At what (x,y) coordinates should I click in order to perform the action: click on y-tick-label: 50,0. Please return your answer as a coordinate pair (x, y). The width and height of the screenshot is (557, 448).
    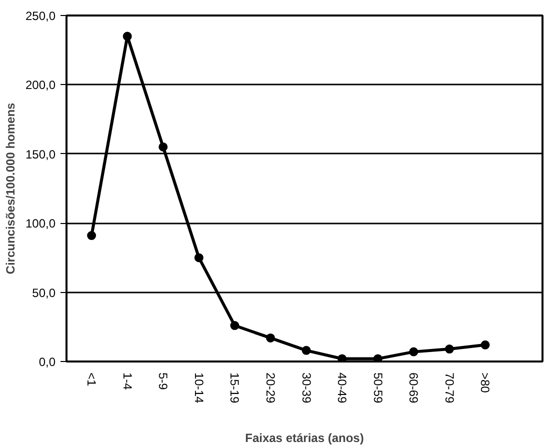
    Looking at the image, I should click on (44, 293).